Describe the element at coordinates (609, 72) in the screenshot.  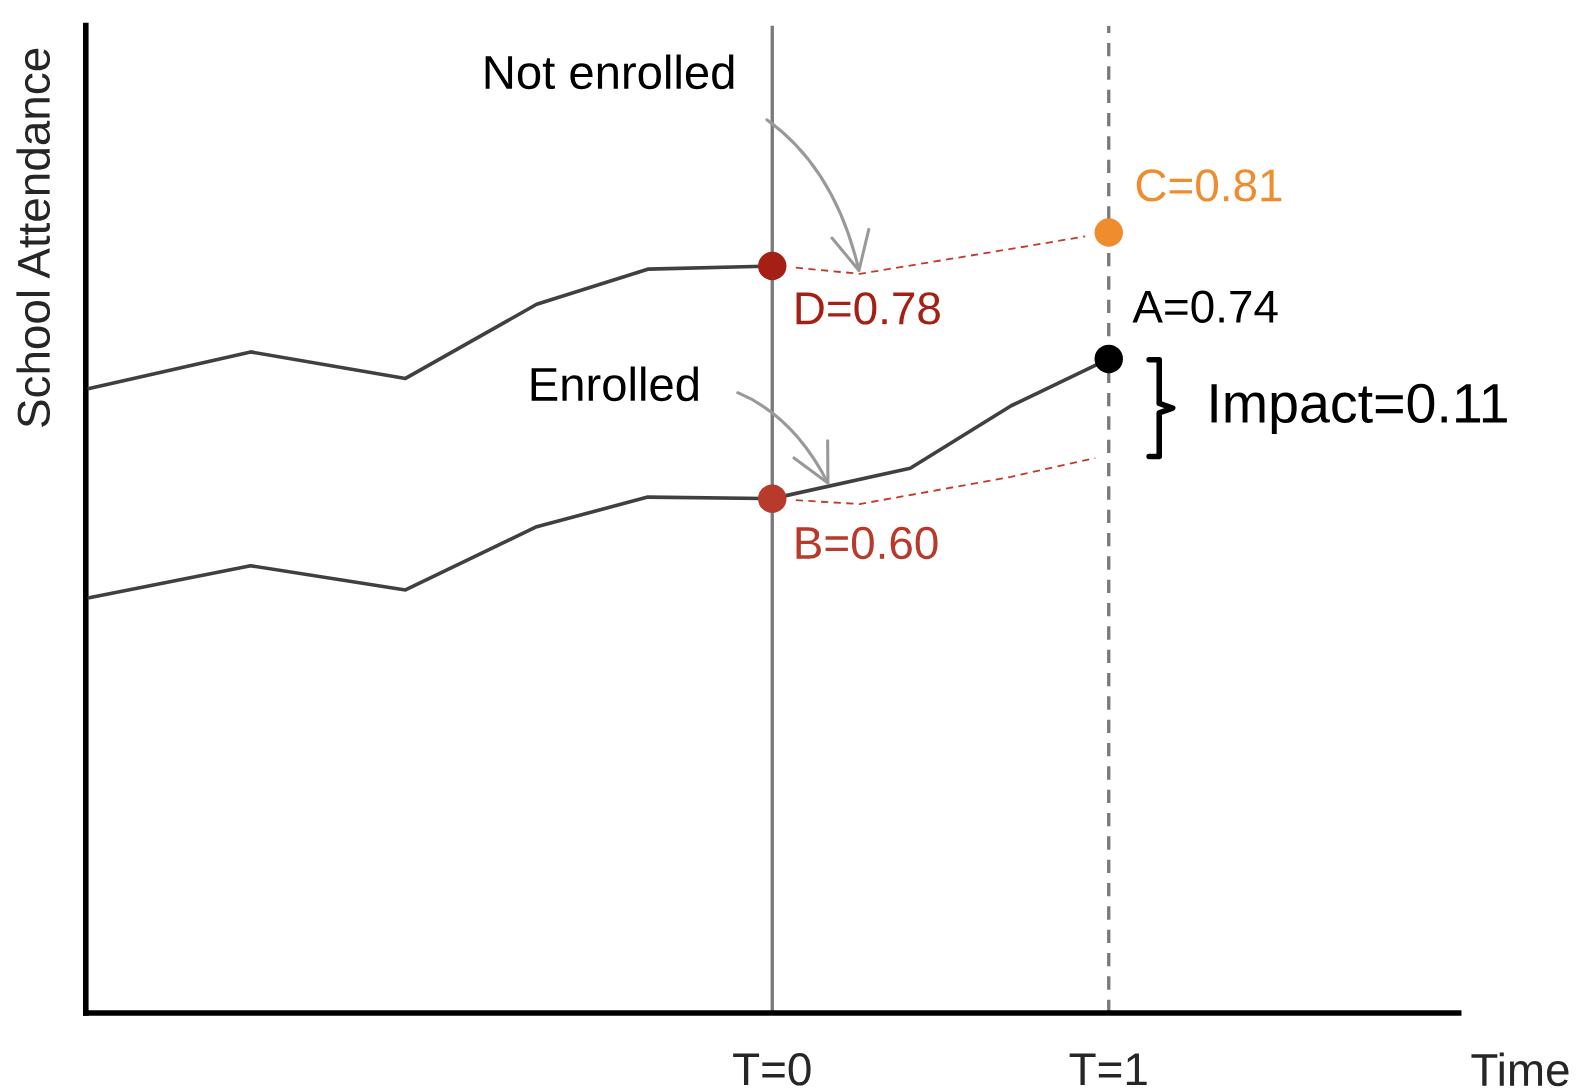
I see `annotation: Not enrolled` at that location.